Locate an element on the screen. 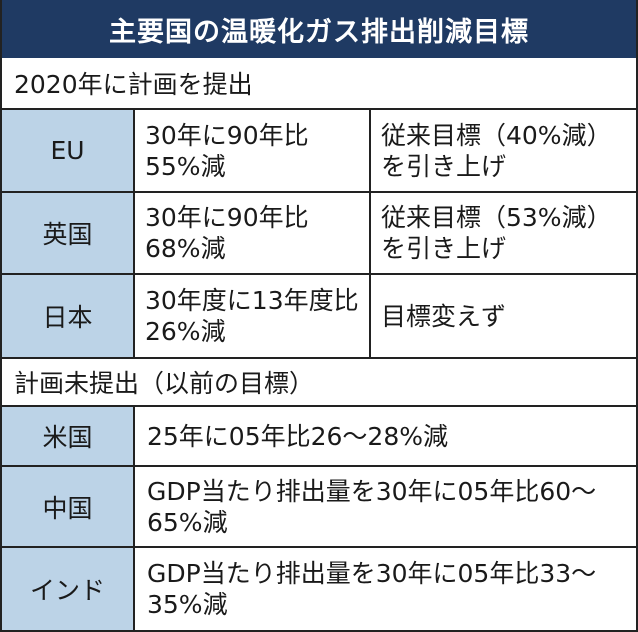 Image resolution: width=638 pixels, height=632 pixels. table-row: 米国 25年に05年比26〜28%減 is located at coordinates (319, 437).